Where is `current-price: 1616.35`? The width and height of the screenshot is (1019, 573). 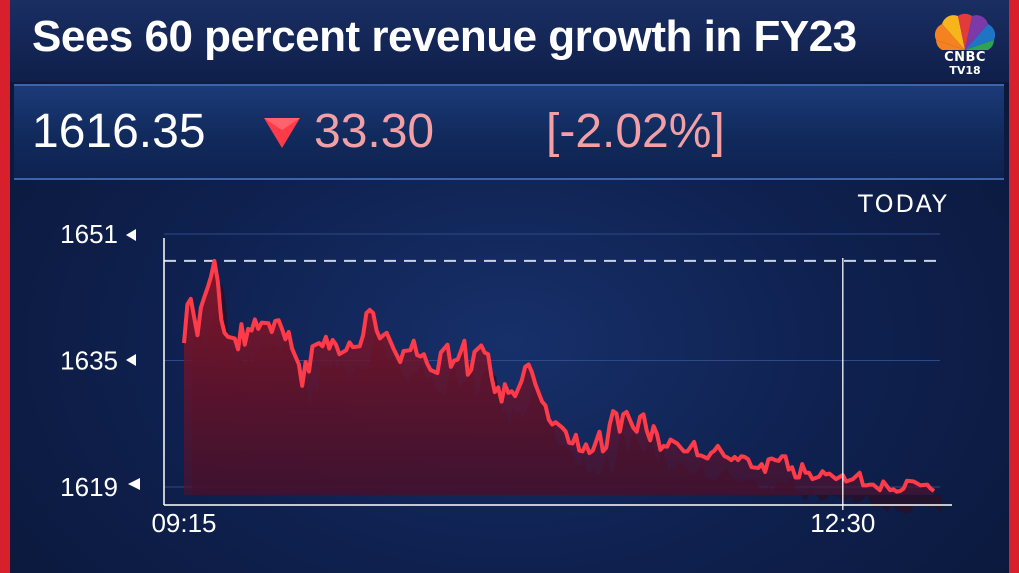
current-price: 1616.35 is located at coordinates (119, 131).